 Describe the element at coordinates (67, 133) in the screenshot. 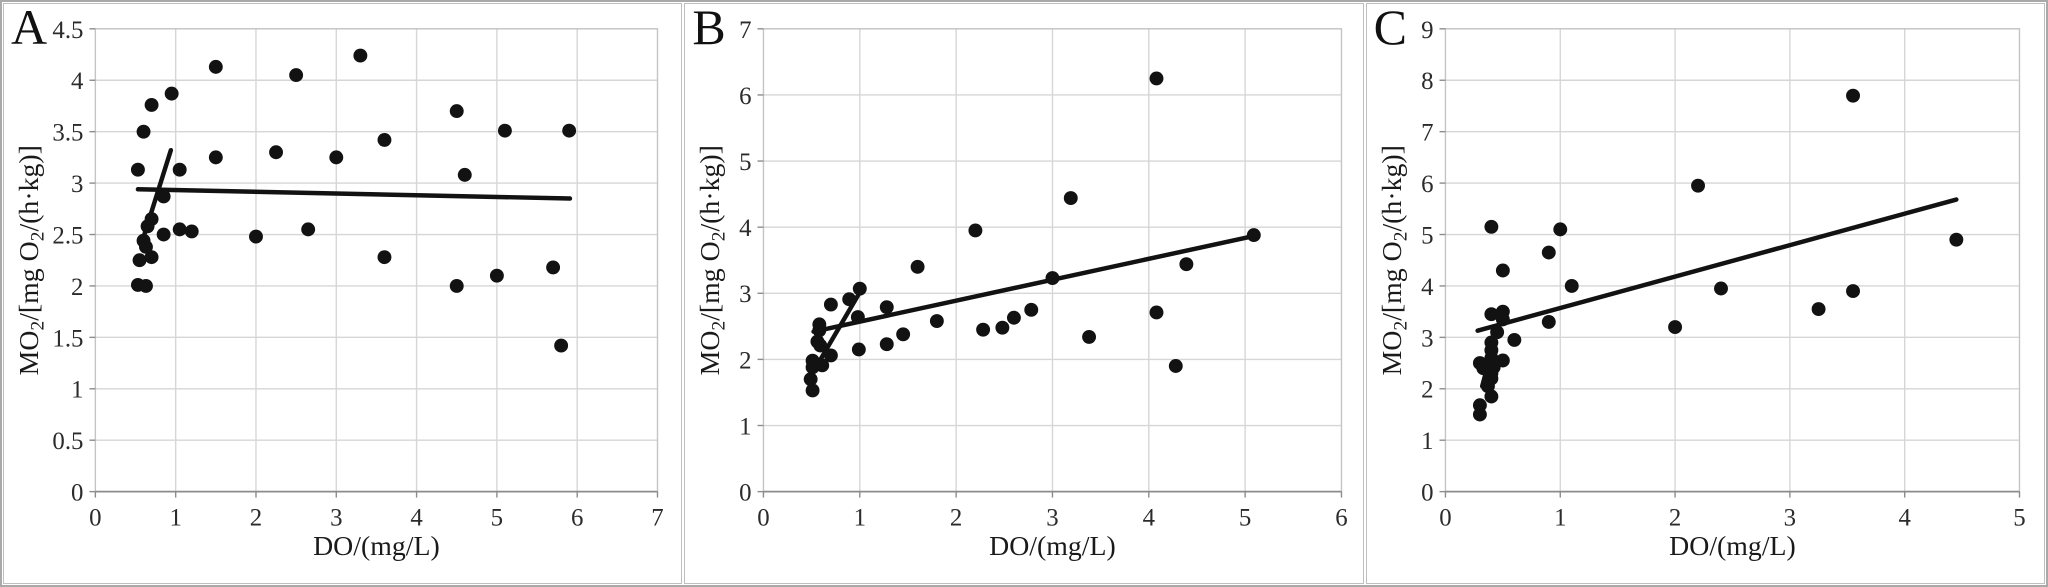

I see `y-tick-label: 3.5` at that location.